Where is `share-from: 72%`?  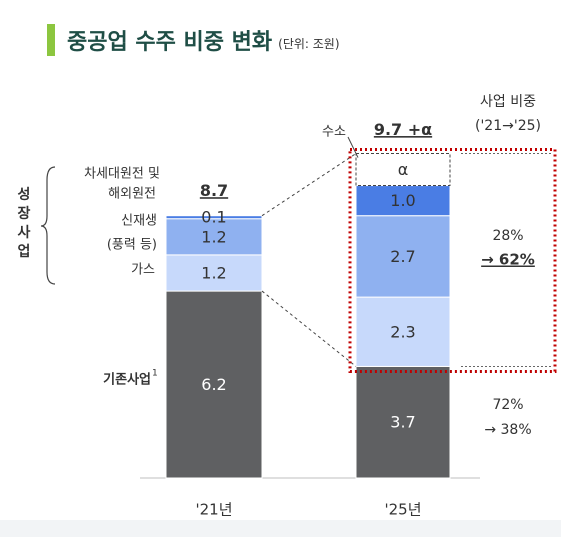 share-from: 72% is located at coordinates (507, 405).